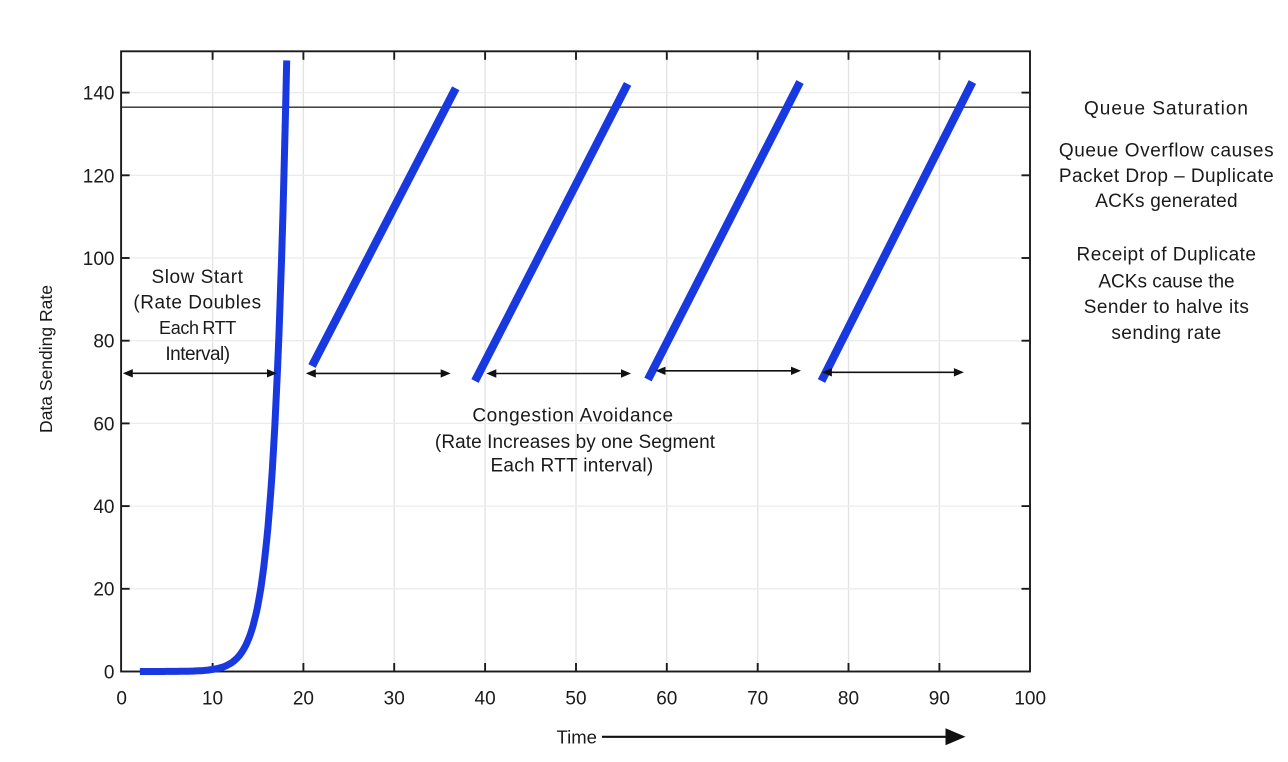  What do you see at coordinates (575, 442) in the screenshot?
I see `svg-text: (Rate Increases by one Segment` at bounding box center [575, 442].